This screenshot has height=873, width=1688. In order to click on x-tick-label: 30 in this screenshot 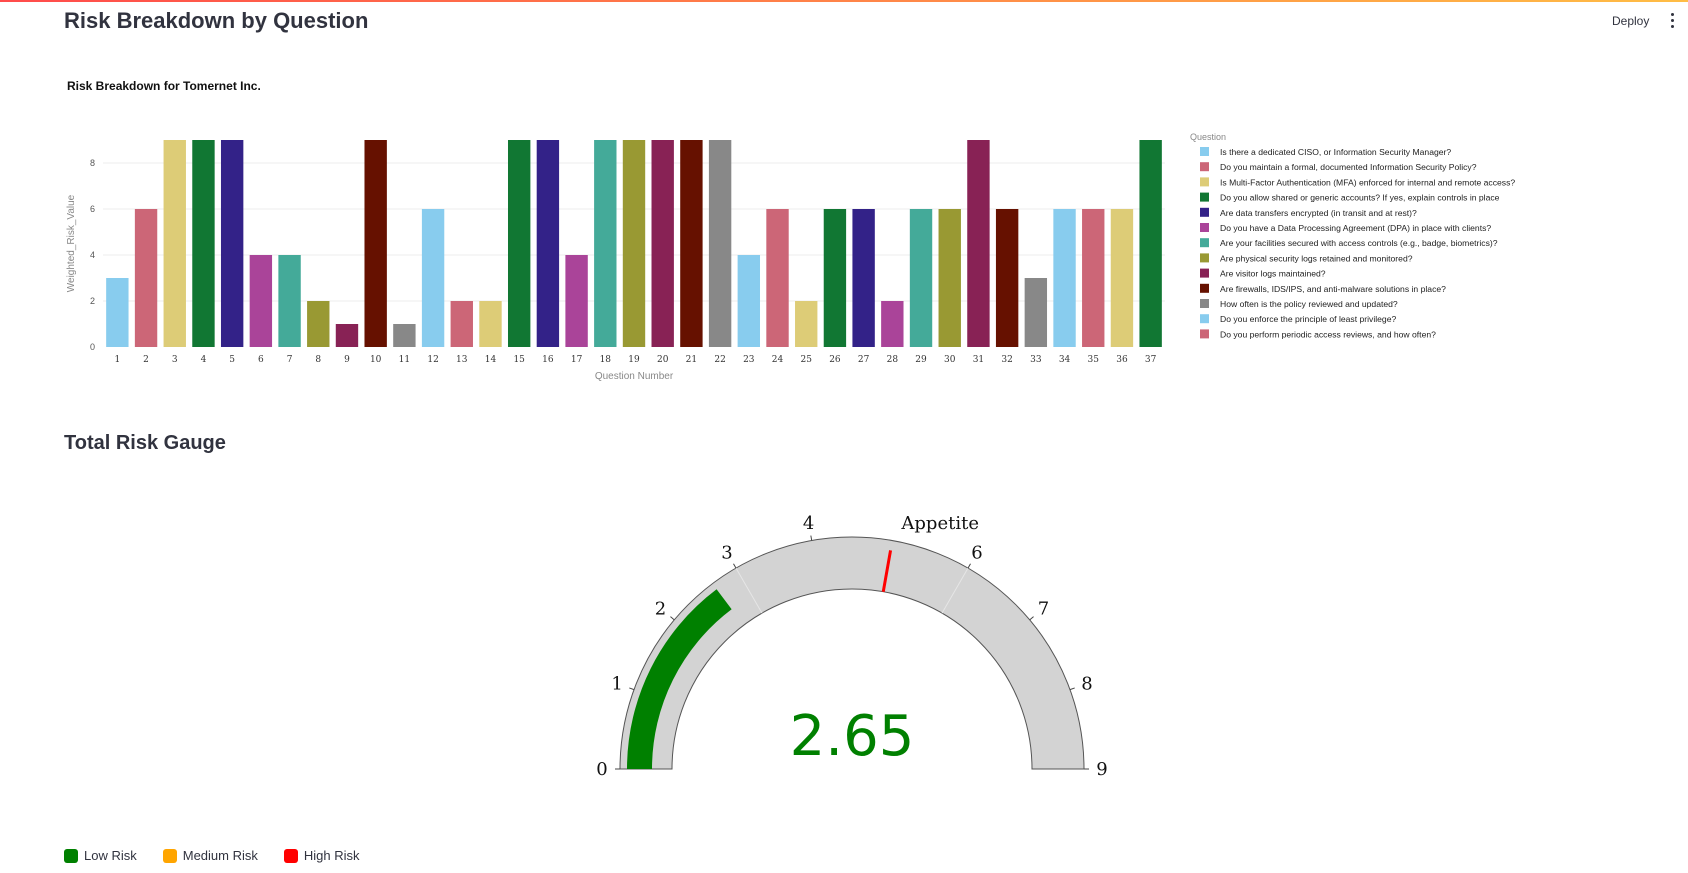, I will do `click(950, 360)`.